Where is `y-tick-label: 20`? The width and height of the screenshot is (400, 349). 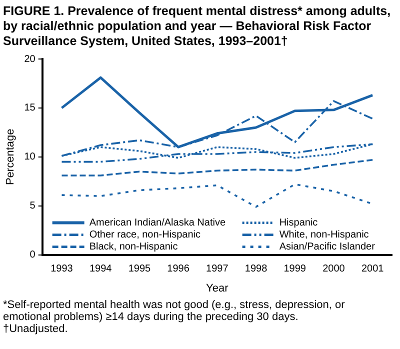
y-tick-label: 20 is located at coordinates (30, 59).